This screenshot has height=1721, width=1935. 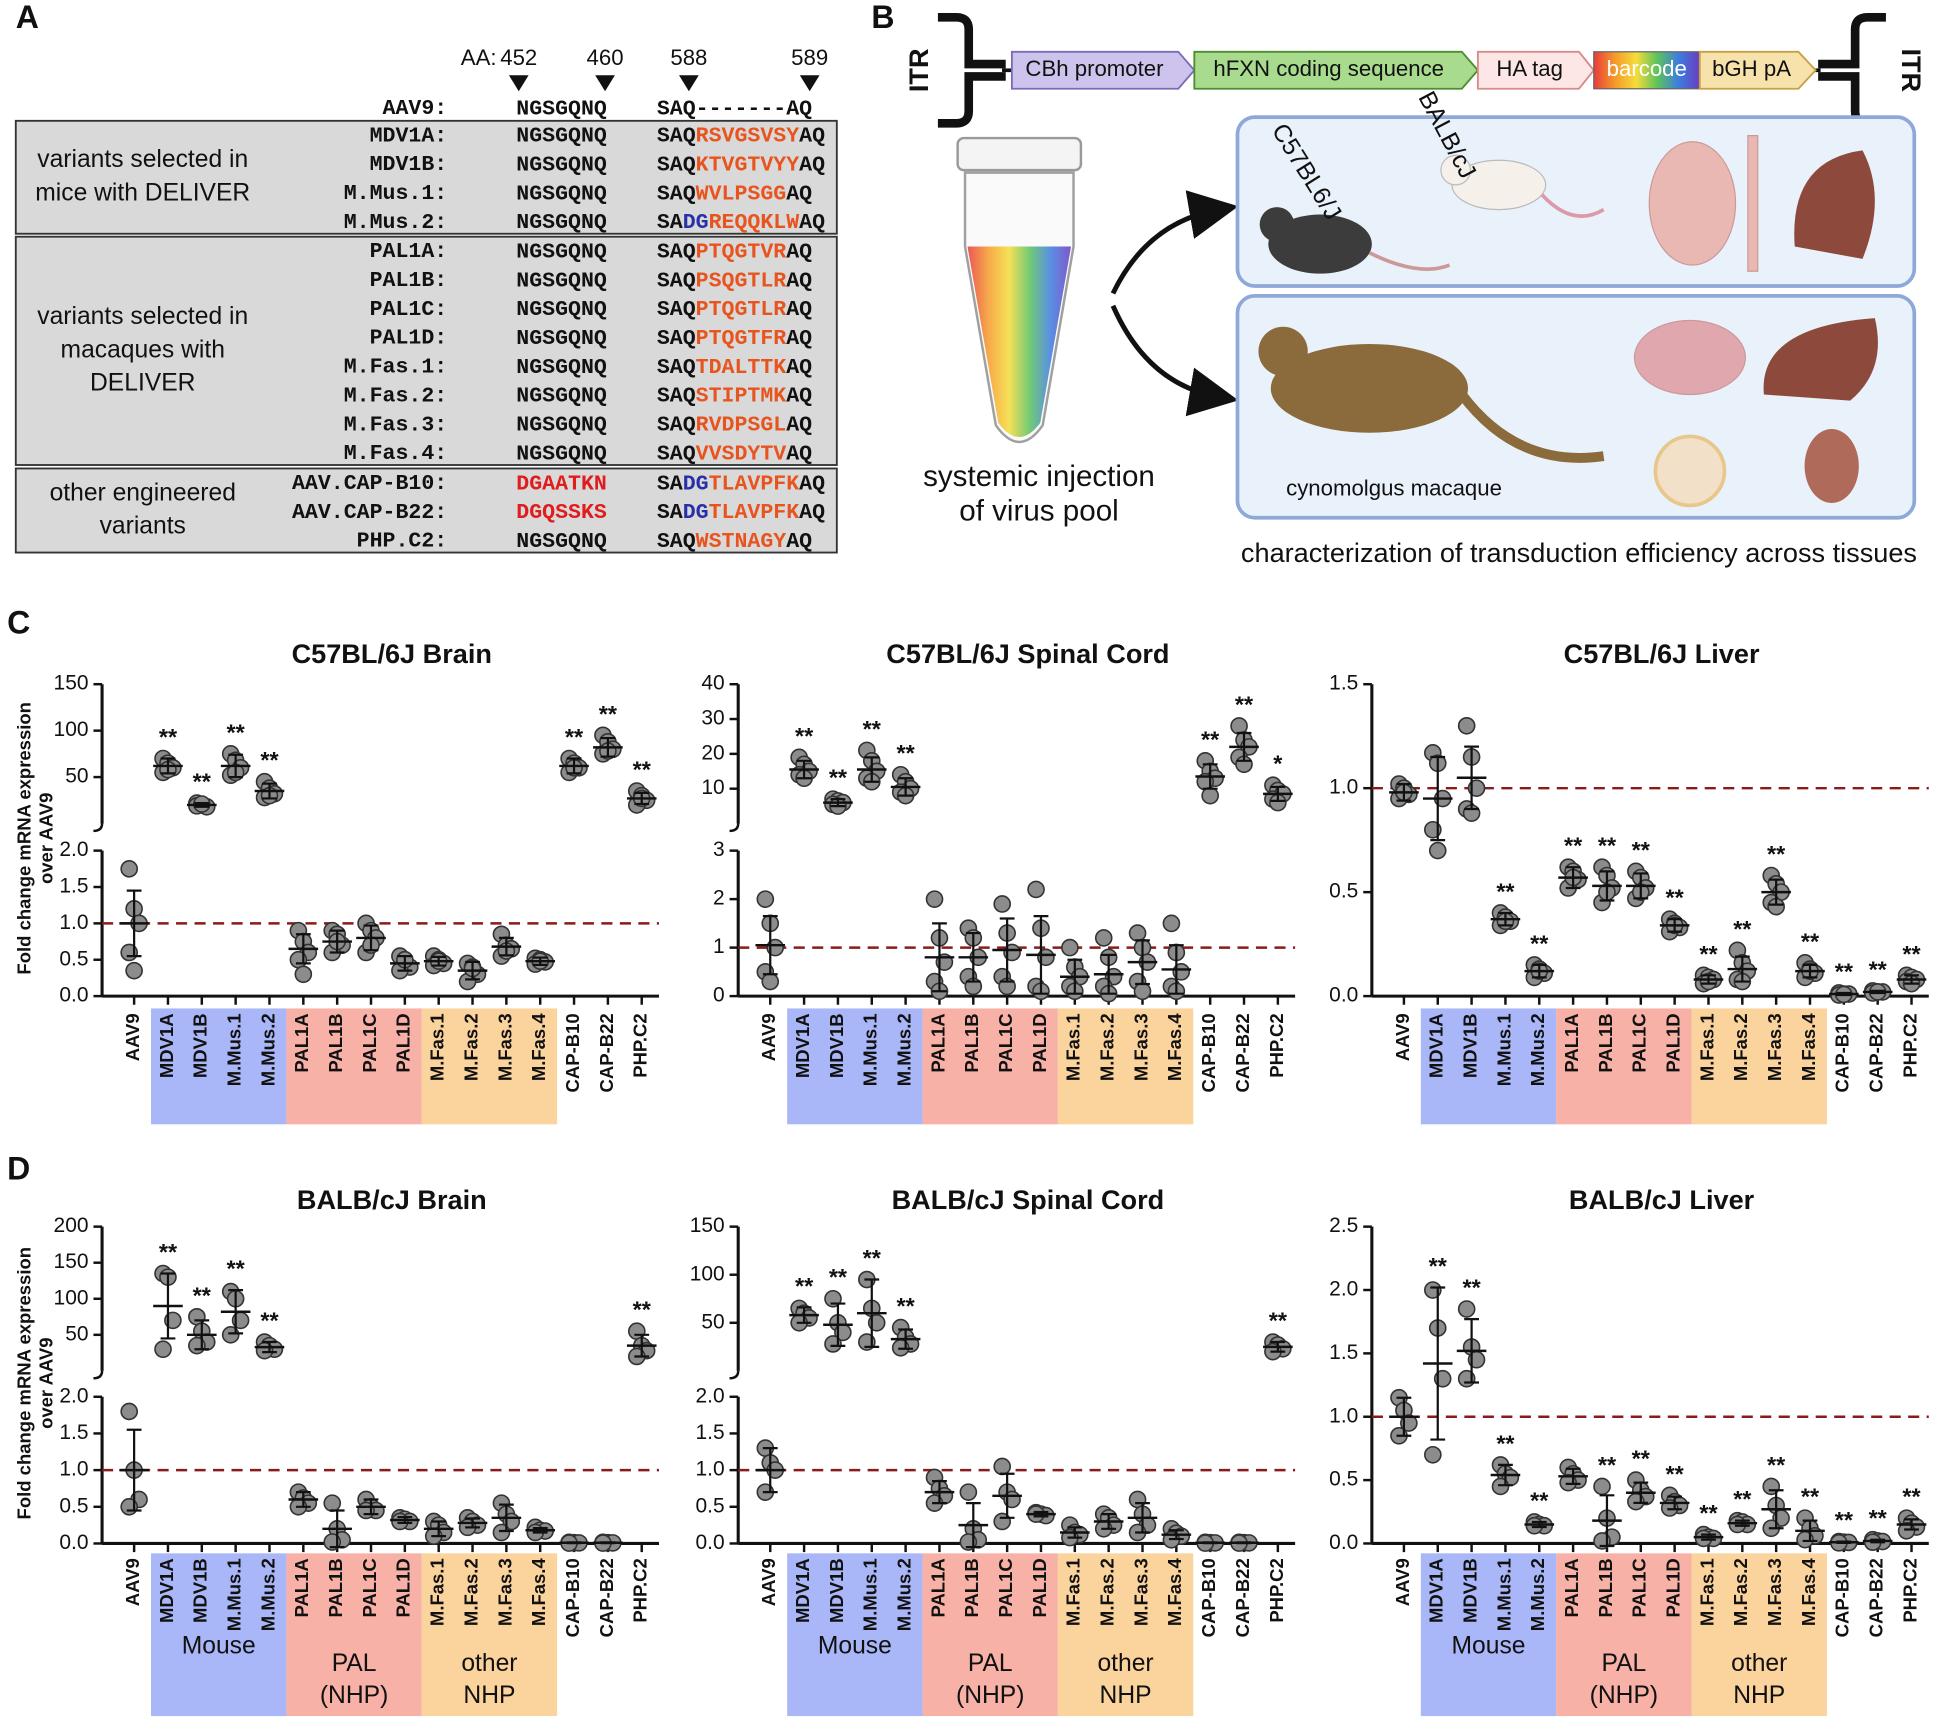 What do you see at coordinates (335, 1042) in the screenshot?
I see `x-tick-label: PAL1B` at bounding box center [335, 1042].